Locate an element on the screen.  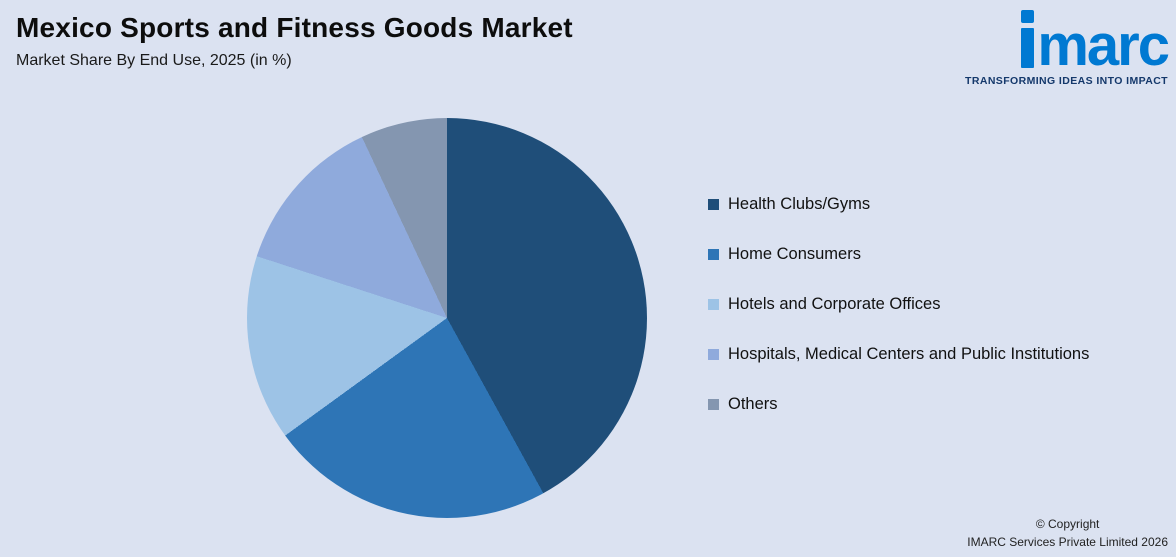
chart-subtitle: Market Share By End Use, 2025 (in %) is located at coordinates (154, 60).